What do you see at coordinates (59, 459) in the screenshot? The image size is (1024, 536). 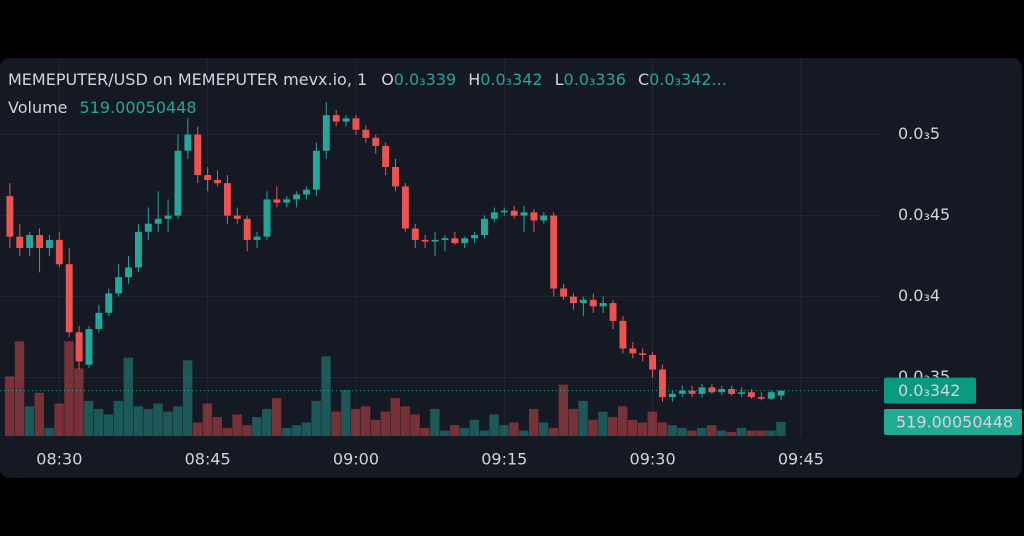 I see `x-tick-label: 08:30` at bounding box center [59, 459].